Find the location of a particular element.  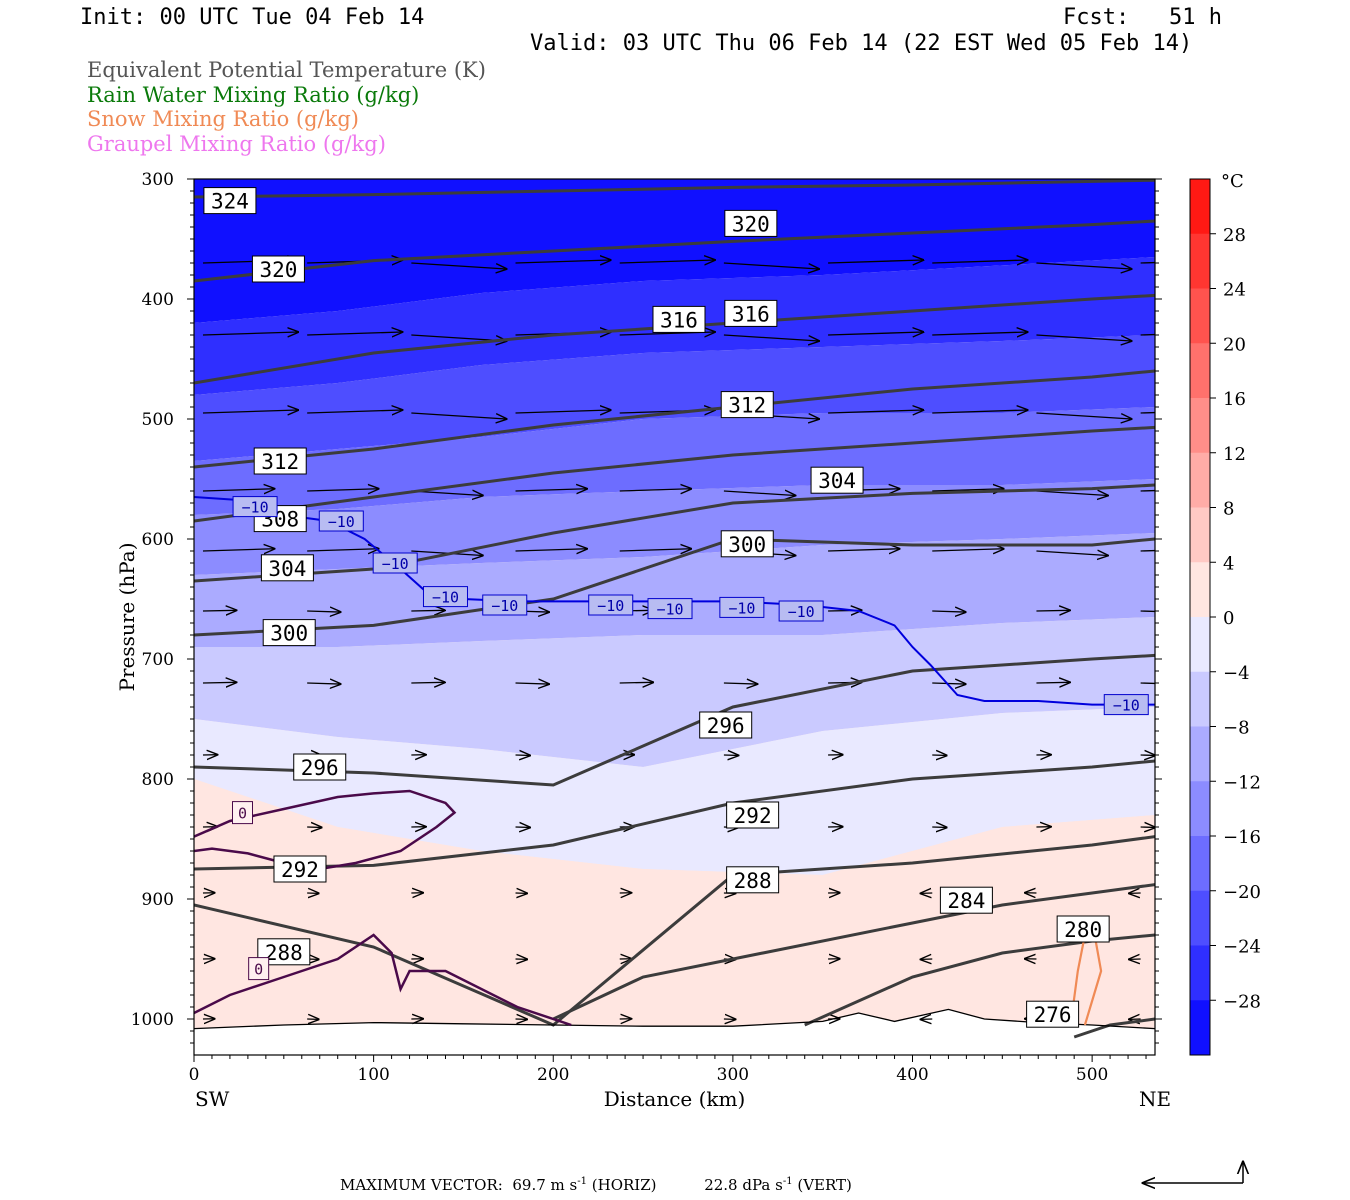

y-axis-label: Pressure (hPa) is located at coordinates (127, 617).